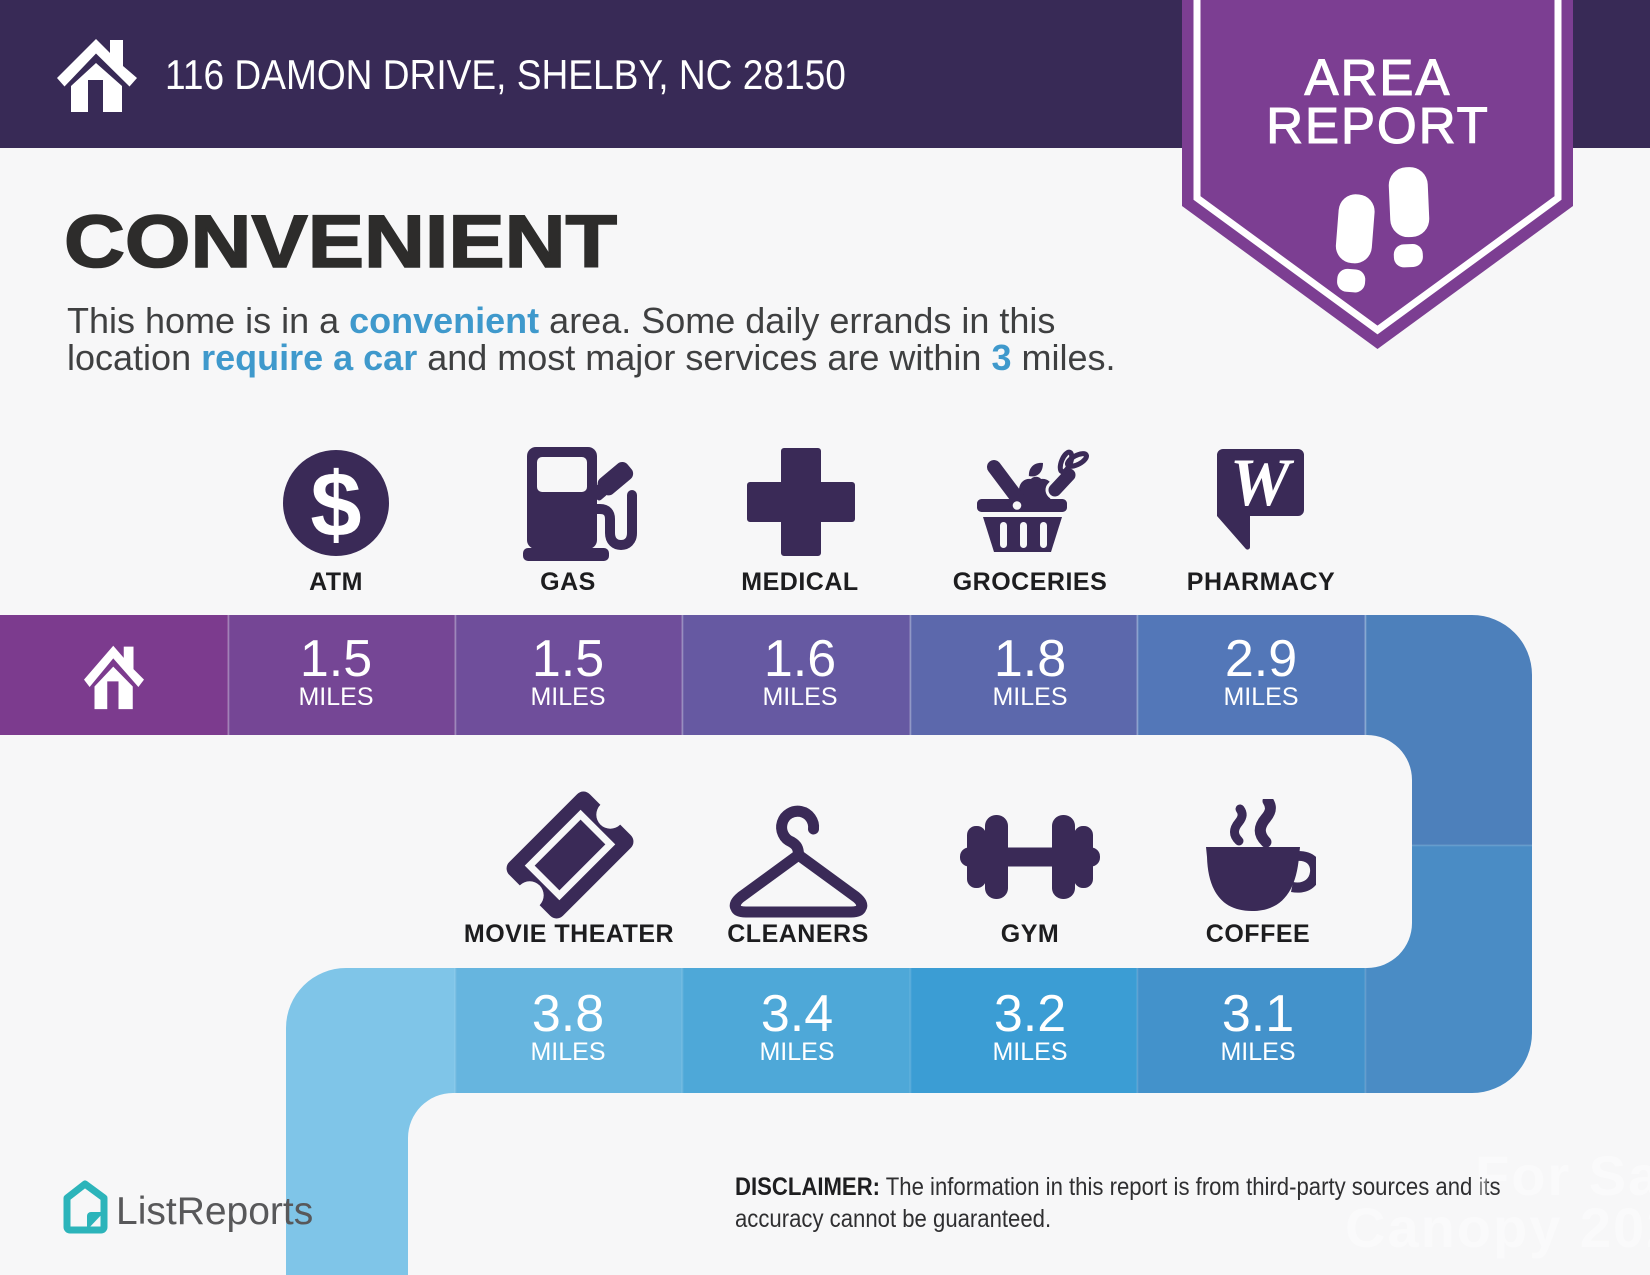 This screenshot has width=1650, height=1275. Describe the element at coordinates (214, 1211) in the screenshot. I see `svg-text: ListReports` at that location.